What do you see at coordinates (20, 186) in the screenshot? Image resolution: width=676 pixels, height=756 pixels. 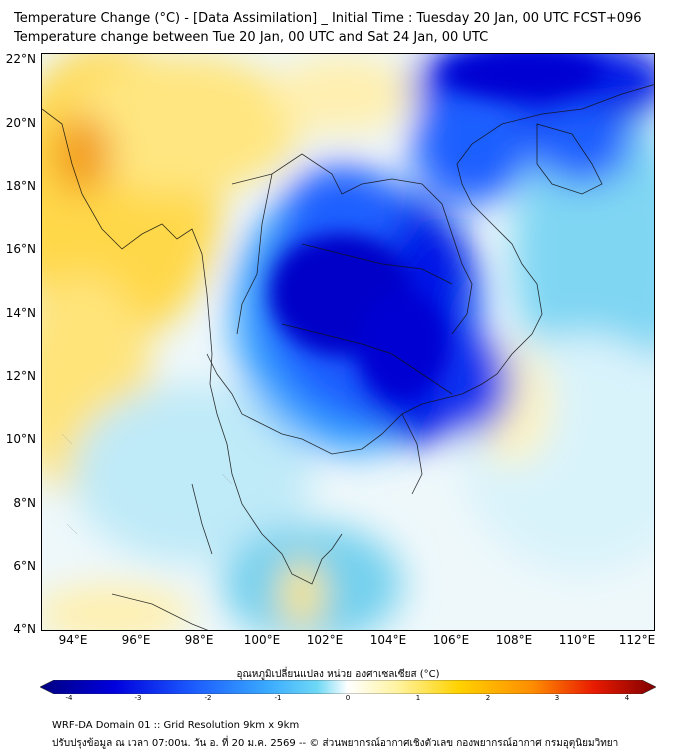 I see `lat-label: 18°N` at bounding box center [20, 186].